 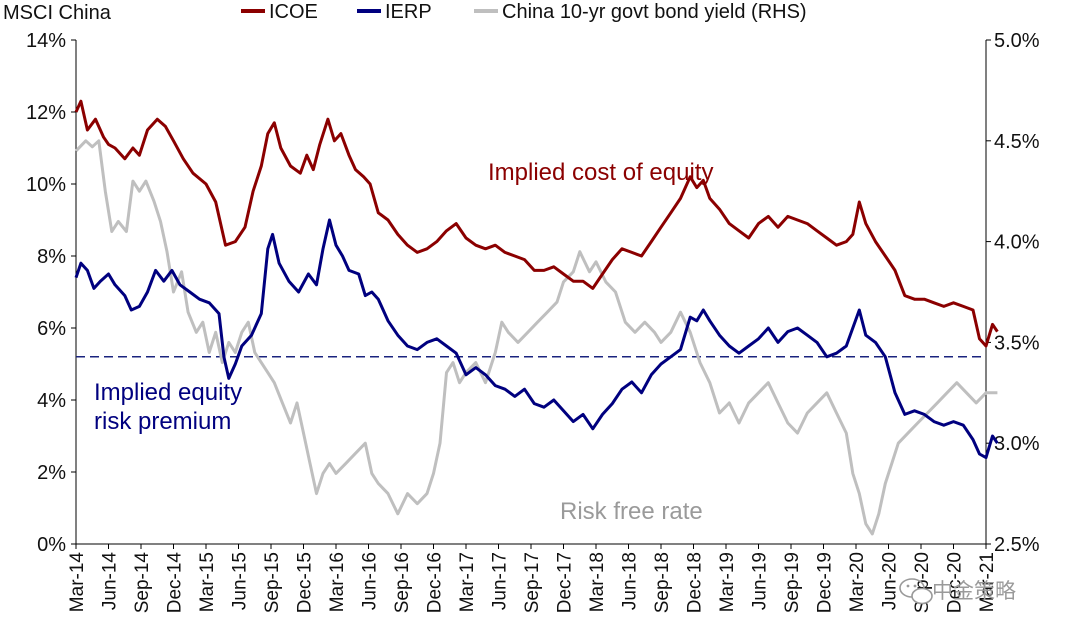 I want to click on y-right-tick-label: 4.5%, so click(x=1017, y=142).